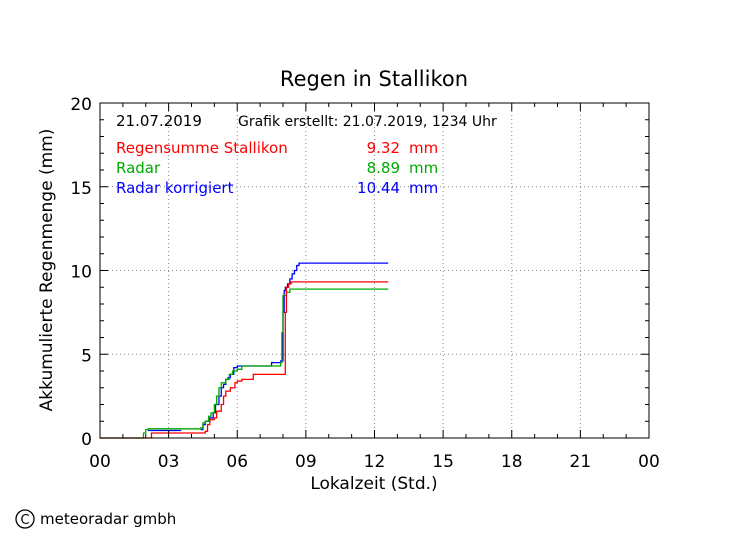 Image resolution: width=749 pixels, height=539 pixels. What do you see at coordinates (581, 462) in the screenshot?
I see `x-tick-label: 21` at bounding box center [581, 462].